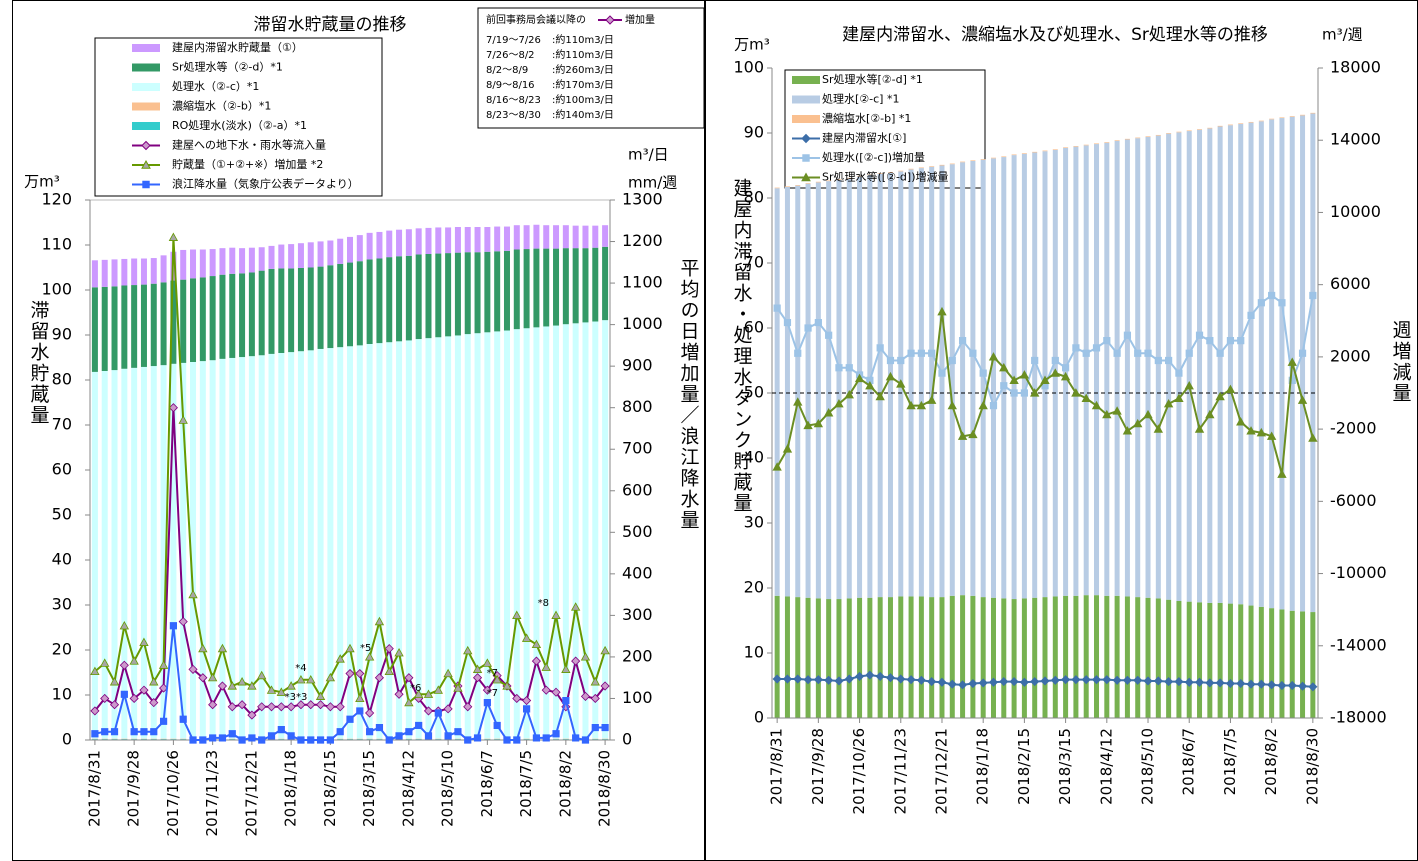 The image size is (1418, 861). What do you see at coordinates (291, 788) in the screenshot?
I see `x-tick-label: 2018/1/18` at bounding box center [291, 788].